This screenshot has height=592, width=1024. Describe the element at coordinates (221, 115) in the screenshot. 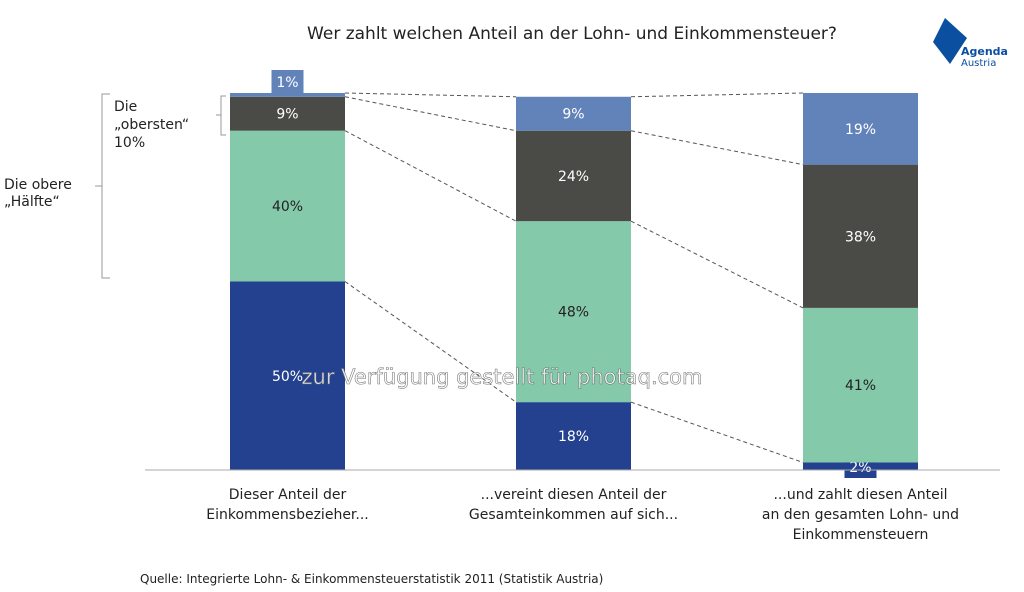

I see `top10-bracket` at that location.